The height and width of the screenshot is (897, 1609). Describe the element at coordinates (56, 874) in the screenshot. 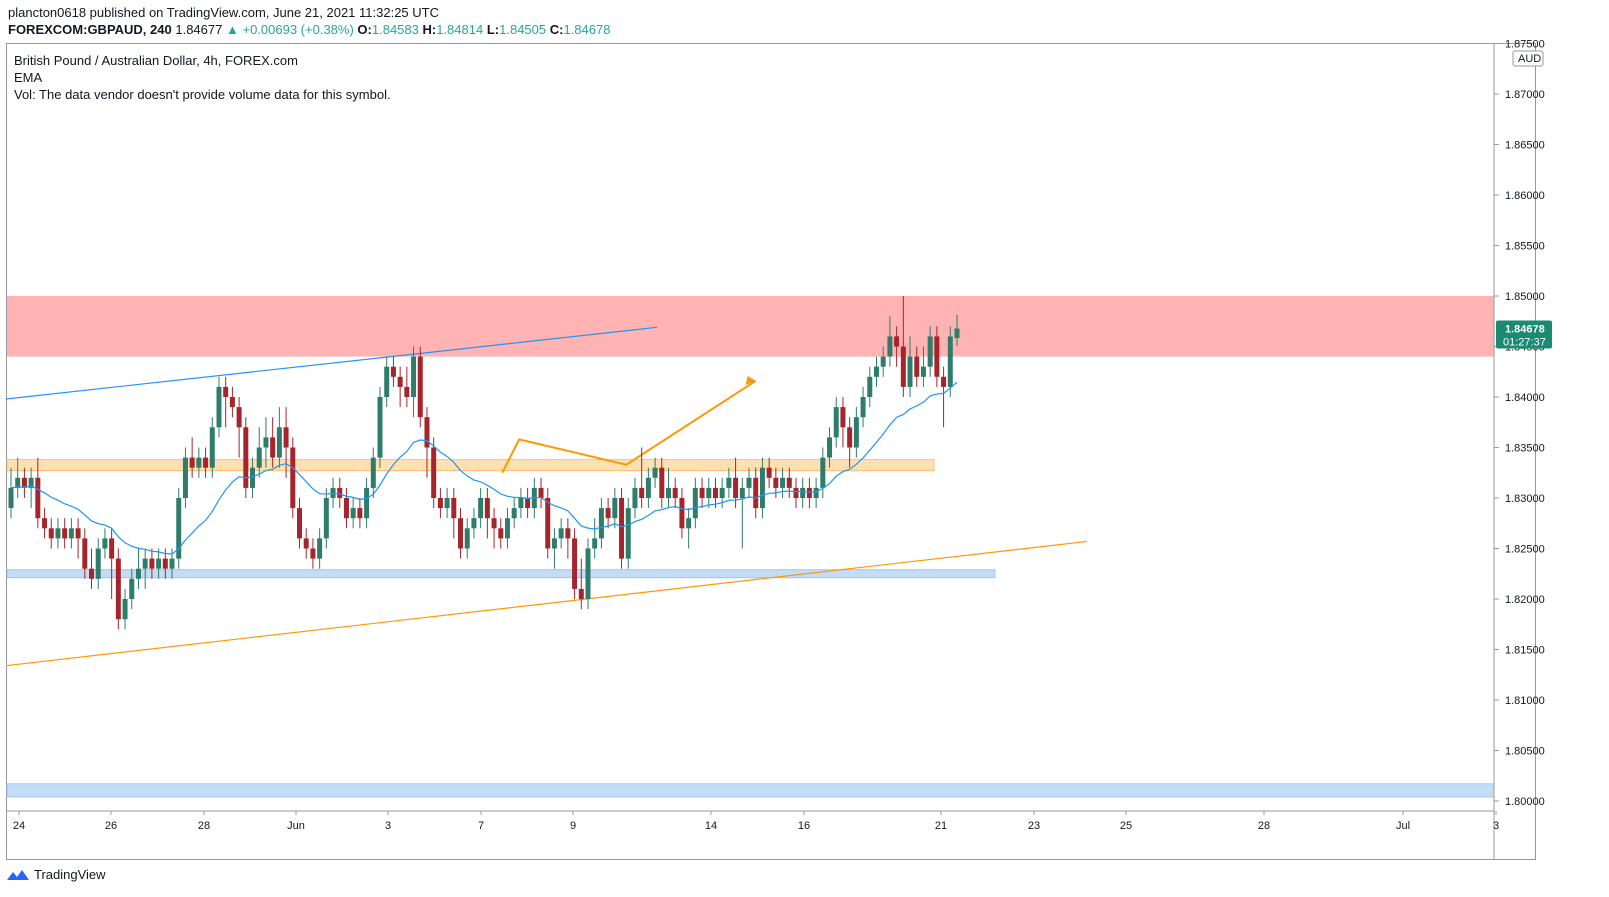

I see `footer-brand: TradingView` at that location.